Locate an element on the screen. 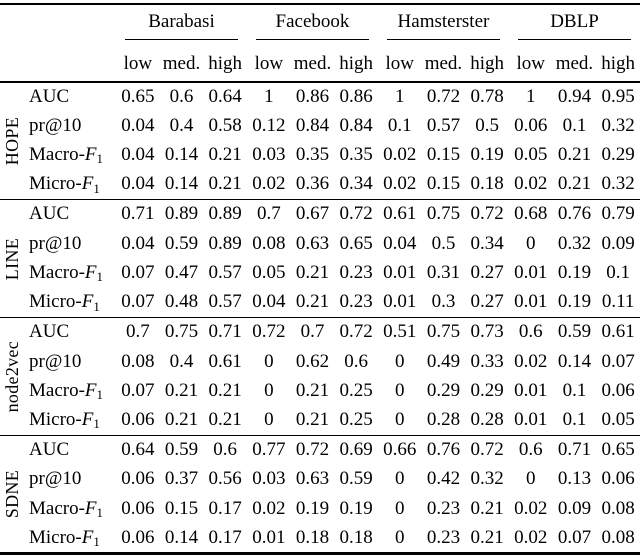 This screenshot has width=640, height=559. value-cell: 0.23 is located at coordinates (443, 537).